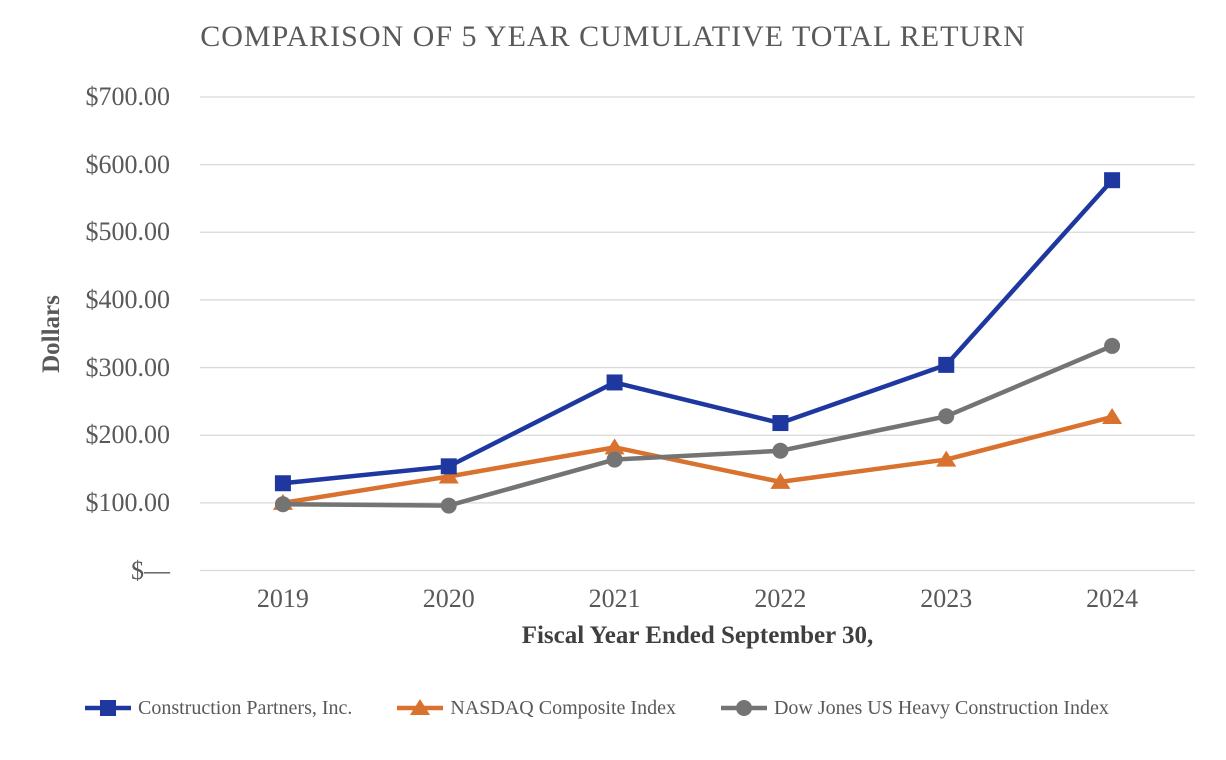 The height and width of the screenshot is (760, 1226). I want to click on x-tick-label: 2023, so click(946, 598).